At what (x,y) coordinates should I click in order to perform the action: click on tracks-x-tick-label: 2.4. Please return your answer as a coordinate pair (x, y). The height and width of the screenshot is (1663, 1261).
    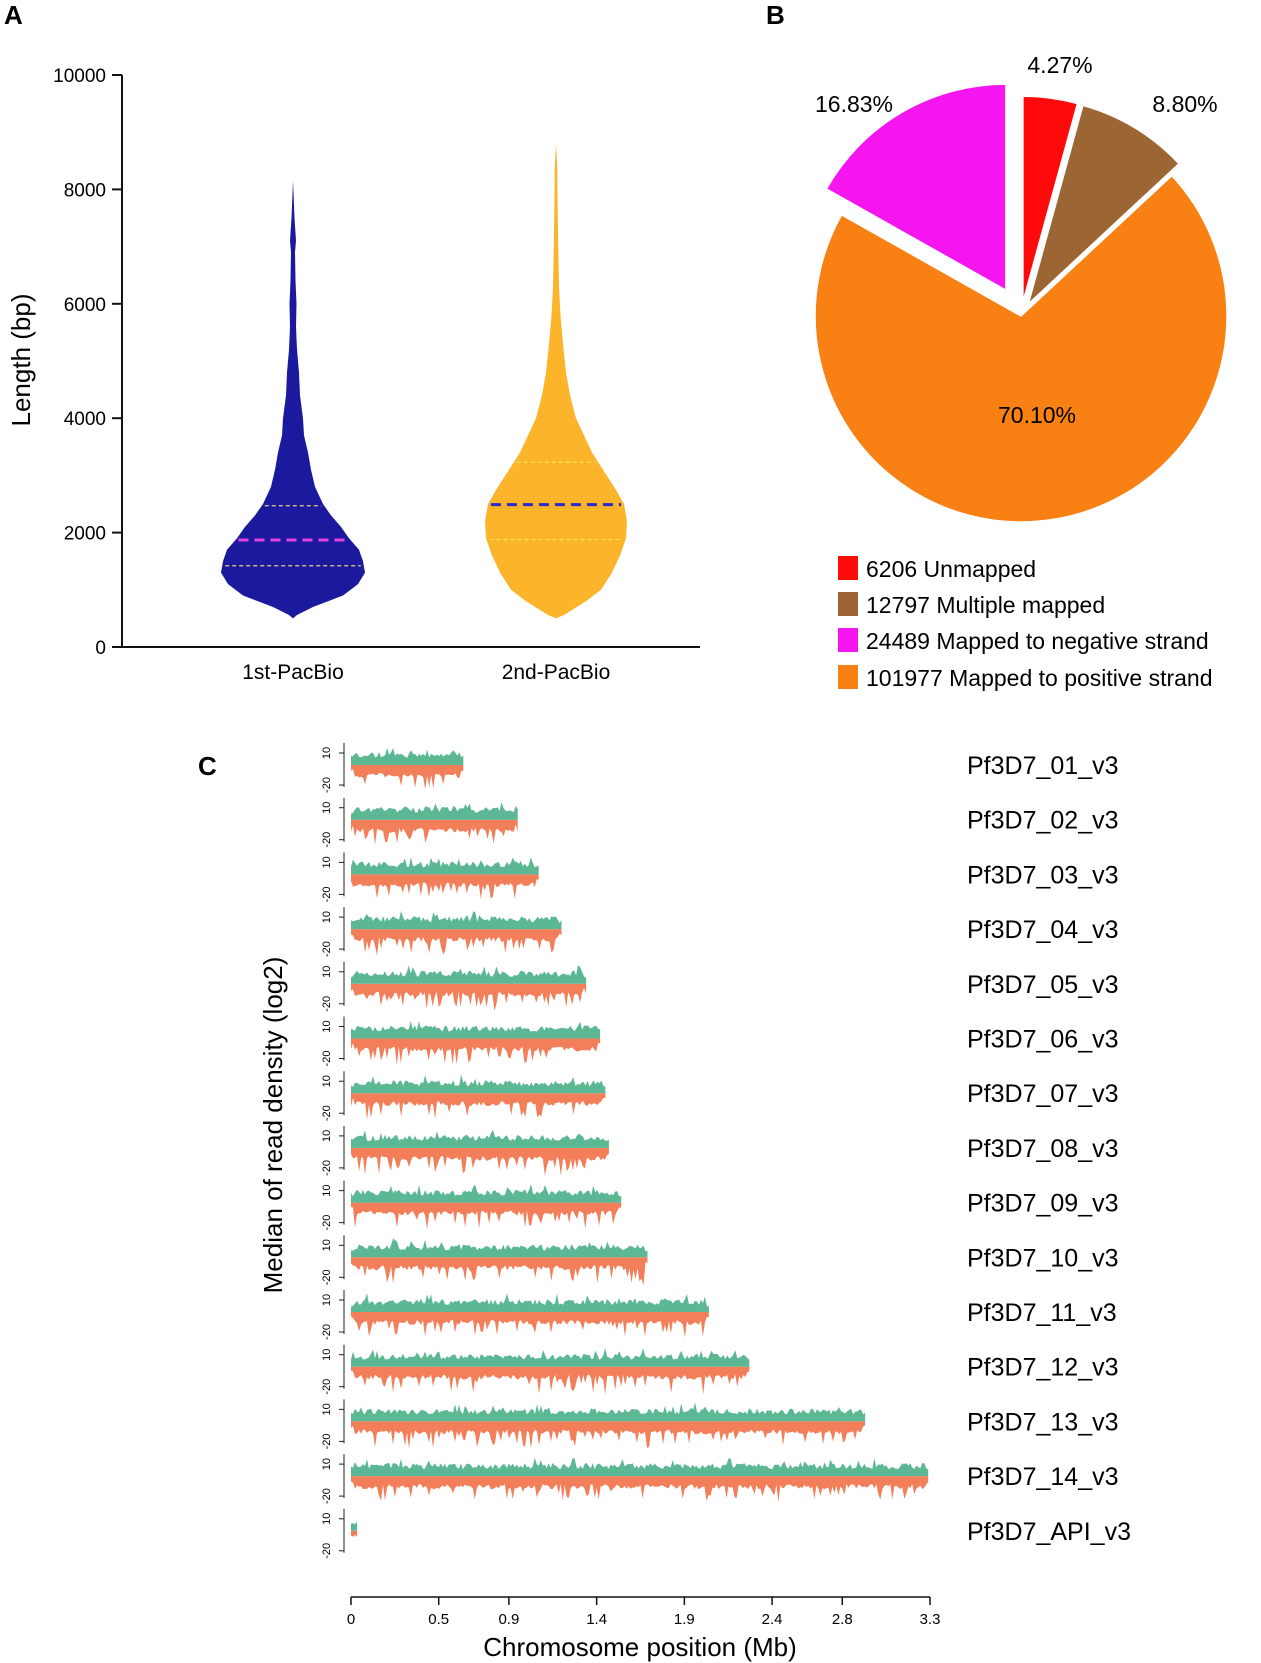
    Looking at the image, I should click on (772, 1619).